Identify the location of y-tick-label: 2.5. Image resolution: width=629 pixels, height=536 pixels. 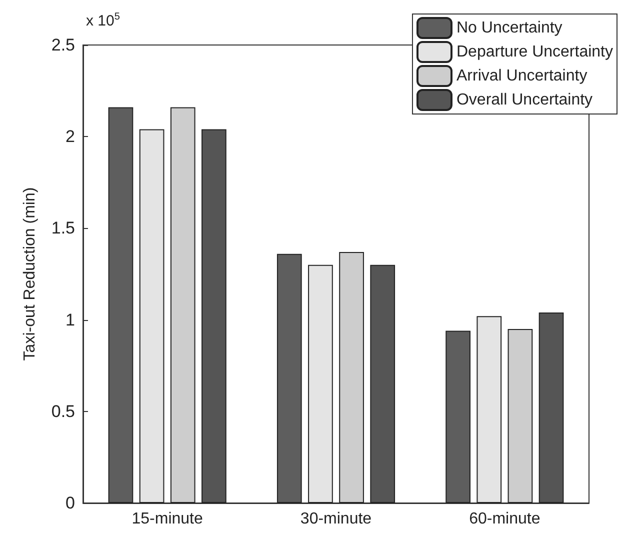
(63, 45).